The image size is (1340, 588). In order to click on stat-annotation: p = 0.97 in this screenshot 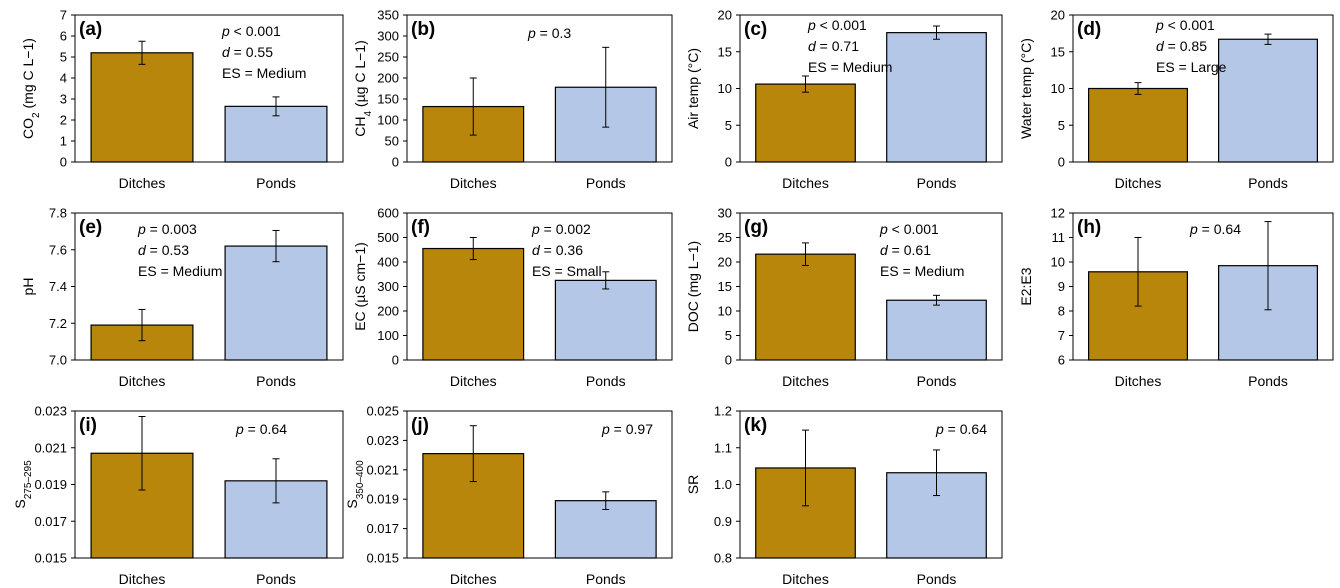, I will do `click(627, 429)`.